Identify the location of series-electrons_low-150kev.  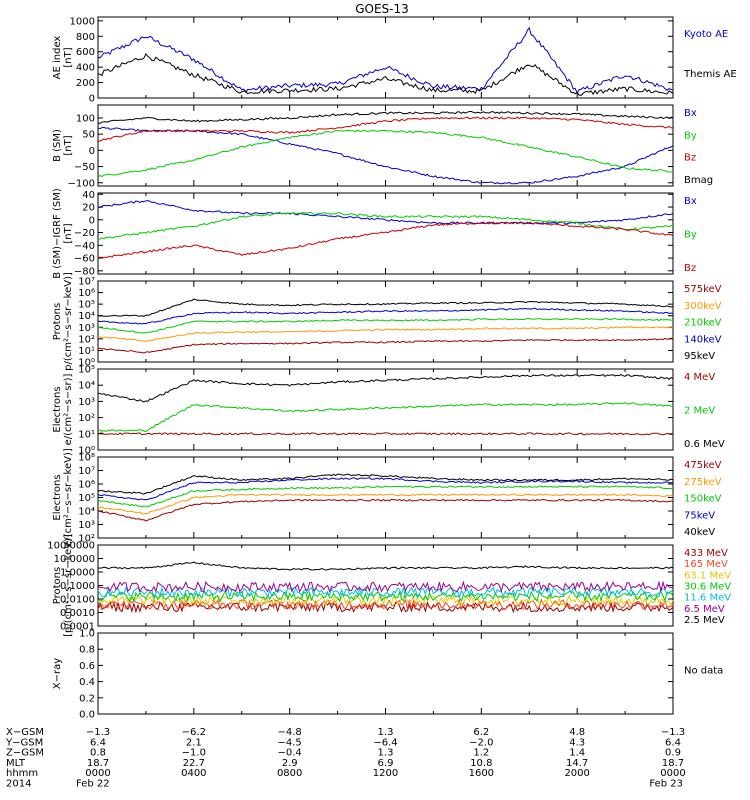
(385, 496).